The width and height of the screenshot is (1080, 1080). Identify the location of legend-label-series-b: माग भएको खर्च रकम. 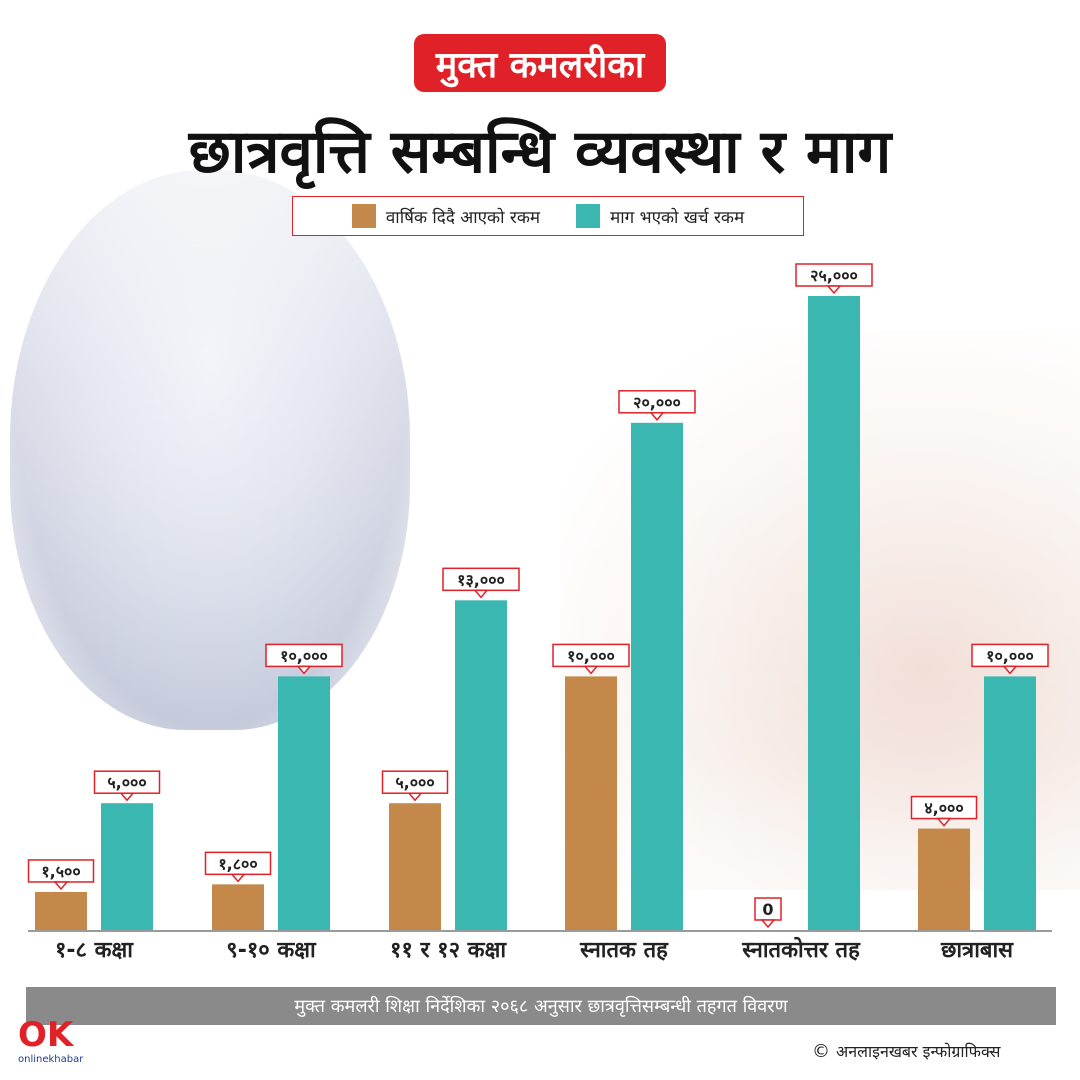
(677, 217).